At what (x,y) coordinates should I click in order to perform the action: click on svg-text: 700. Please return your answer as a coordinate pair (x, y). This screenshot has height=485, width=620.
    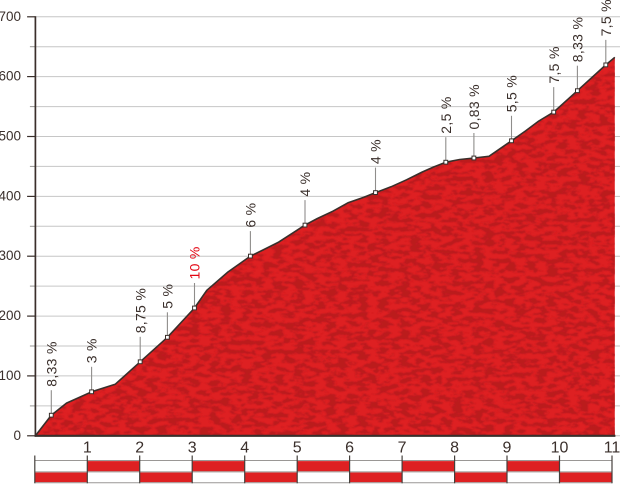
    Looking at the image, I should click on (10, 16).